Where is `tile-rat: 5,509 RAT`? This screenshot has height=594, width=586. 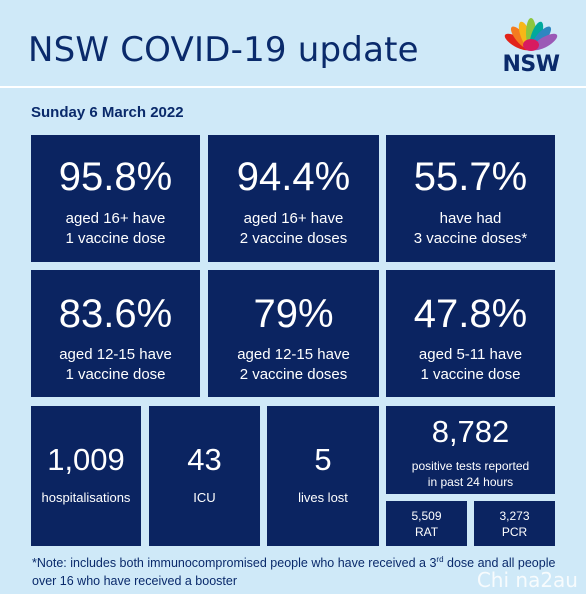 tile-rat: 5,509 RAT is located at coordinates (426, 523).